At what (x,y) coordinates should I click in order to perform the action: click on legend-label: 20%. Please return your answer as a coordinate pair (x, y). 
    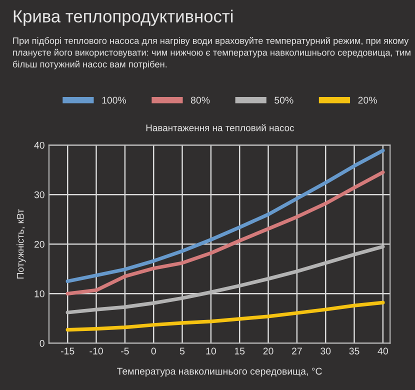
    Looking at the image, I should click on (367, 100).